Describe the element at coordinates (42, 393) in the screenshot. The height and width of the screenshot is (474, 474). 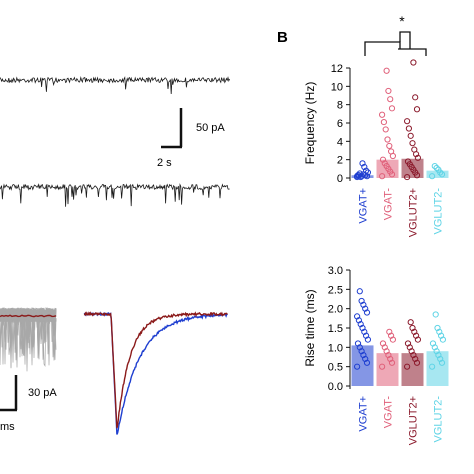
I see `bottom-scale-amplitude-label: 30 pA` at that location.